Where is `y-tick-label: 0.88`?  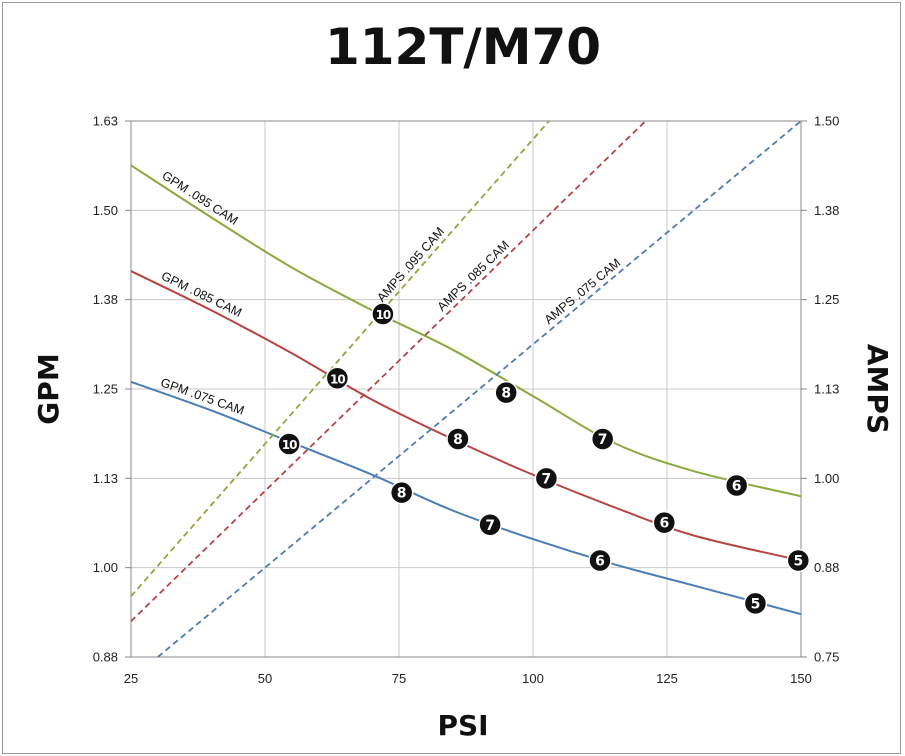 y-tick-label: 0.88 is located at coordinates (105, 657).